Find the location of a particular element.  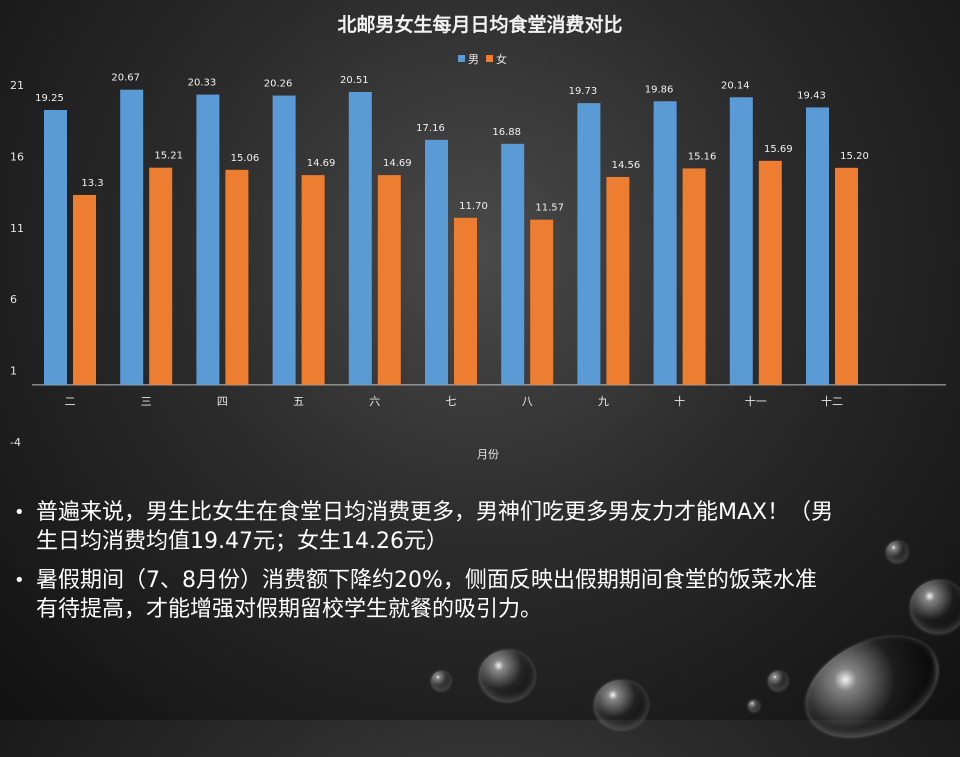

x-tick-label: 七 is located at coordinates (451, 401).